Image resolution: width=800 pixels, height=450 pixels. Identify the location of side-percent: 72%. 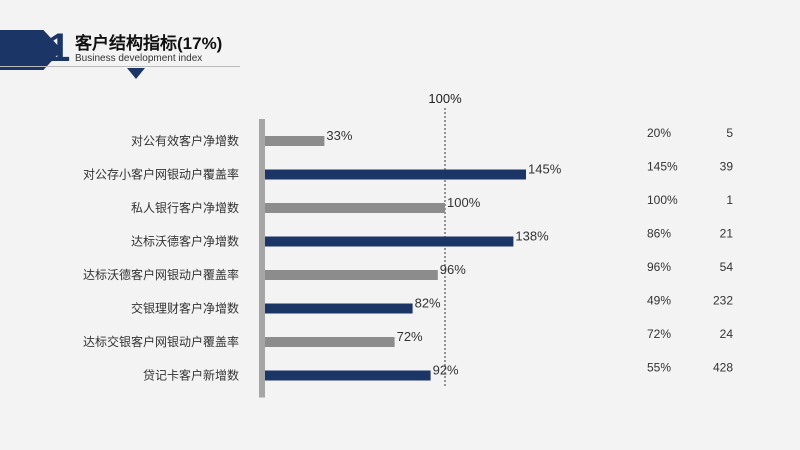
(659, 334).